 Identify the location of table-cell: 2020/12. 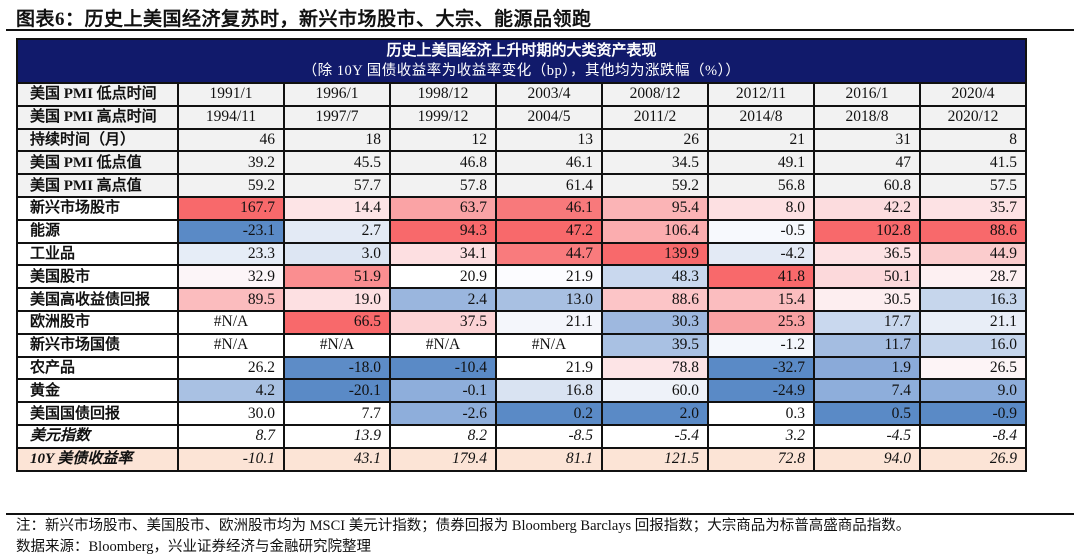
(973, 117).